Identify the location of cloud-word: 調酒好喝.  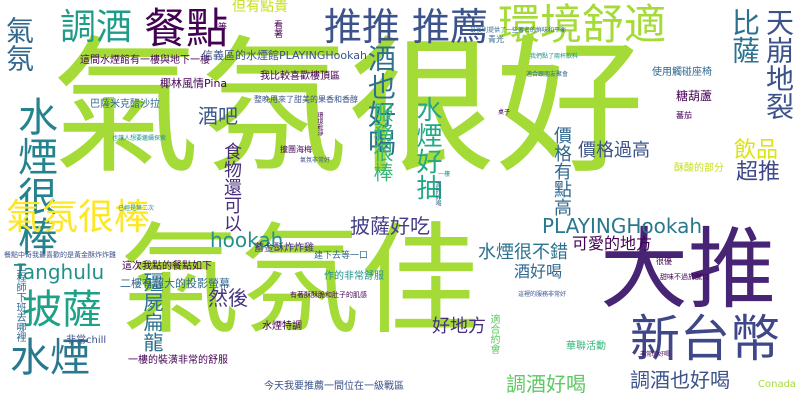
(546, 384).